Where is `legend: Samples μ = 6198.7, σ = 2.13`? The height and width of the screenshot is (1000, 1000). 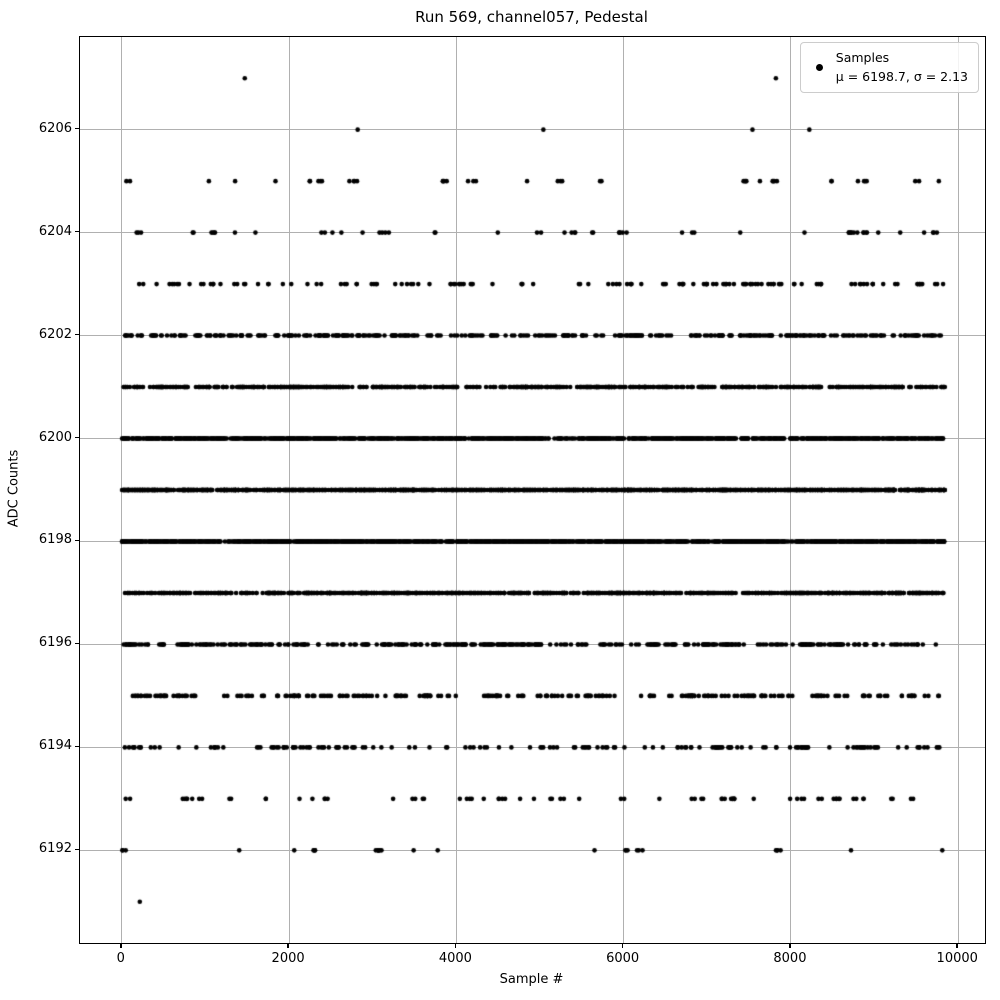 legend: Samples μ = 6198.7, σ = 2.13 is located at coordinates (889, 67).